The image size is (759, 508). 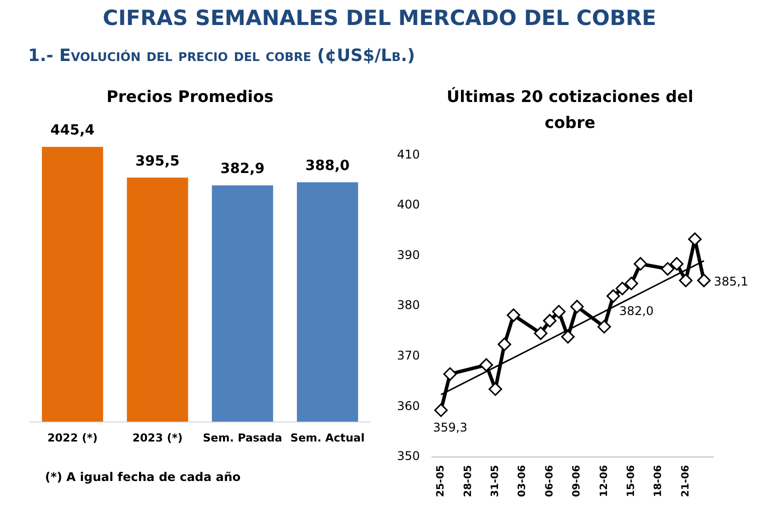 I want to click on x-tick-label: 09-06, so click(x=577, y=480).